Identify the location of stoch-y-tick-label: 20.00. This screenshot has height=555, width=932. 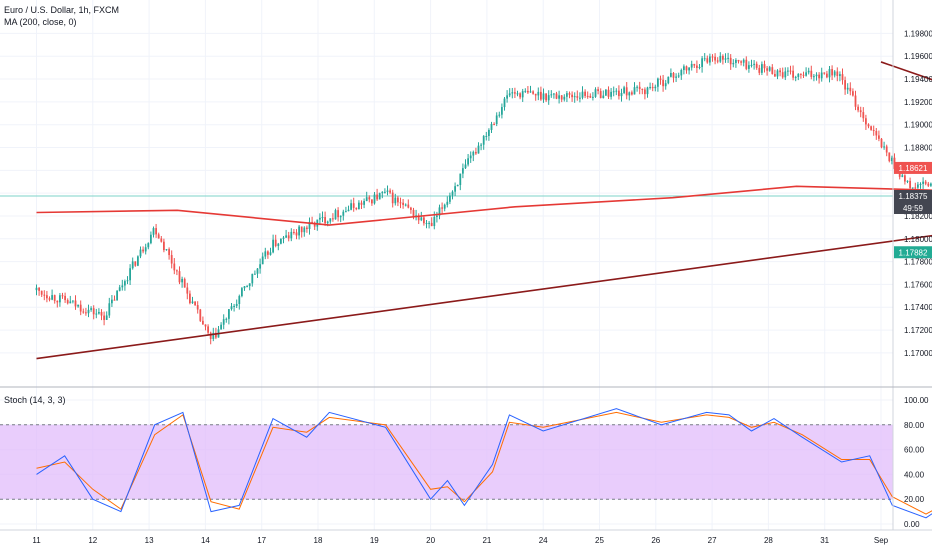
(914, 499).